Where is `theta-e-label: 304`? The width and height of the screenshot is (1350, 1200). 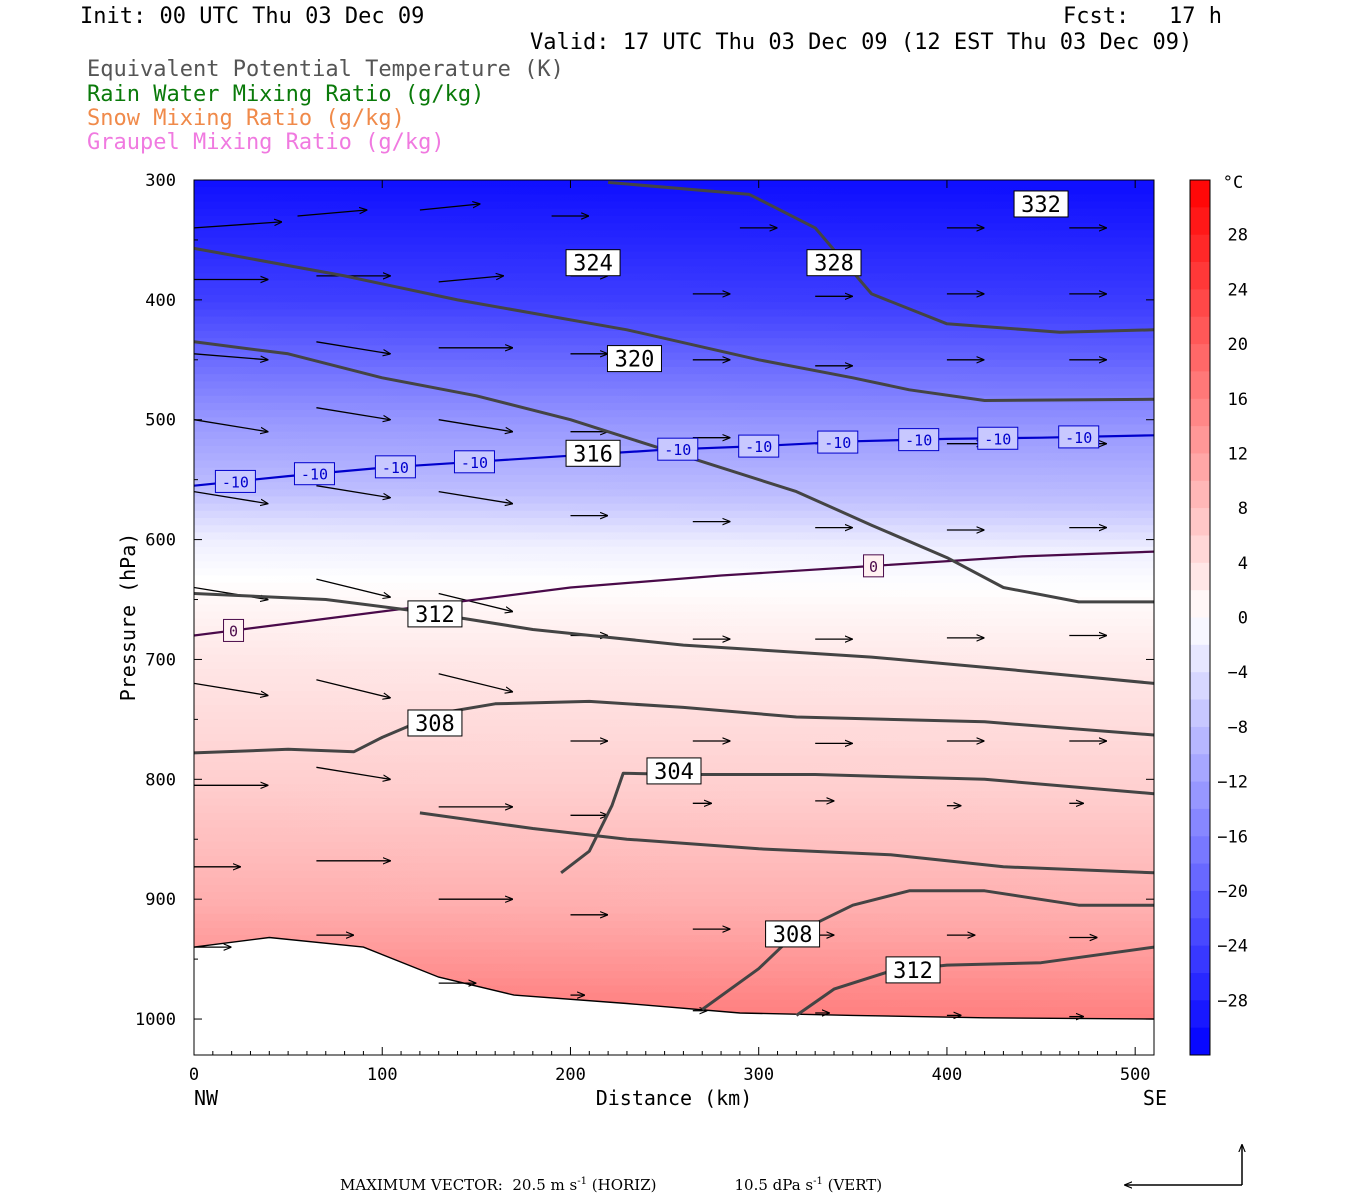 theta-e-label: 304 is located at coordinates (674, 772).